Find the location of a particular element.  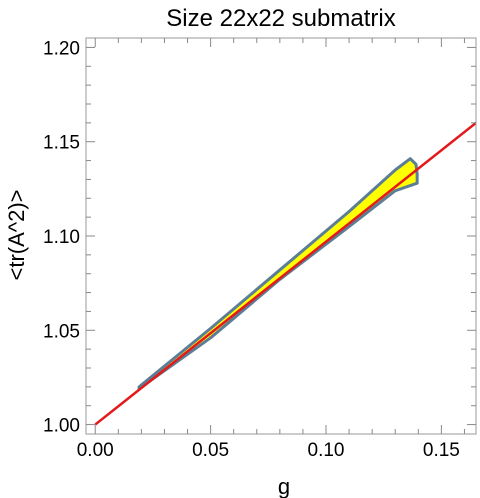

x-tick-label: 0.05 is located at coordinates (210, 450).